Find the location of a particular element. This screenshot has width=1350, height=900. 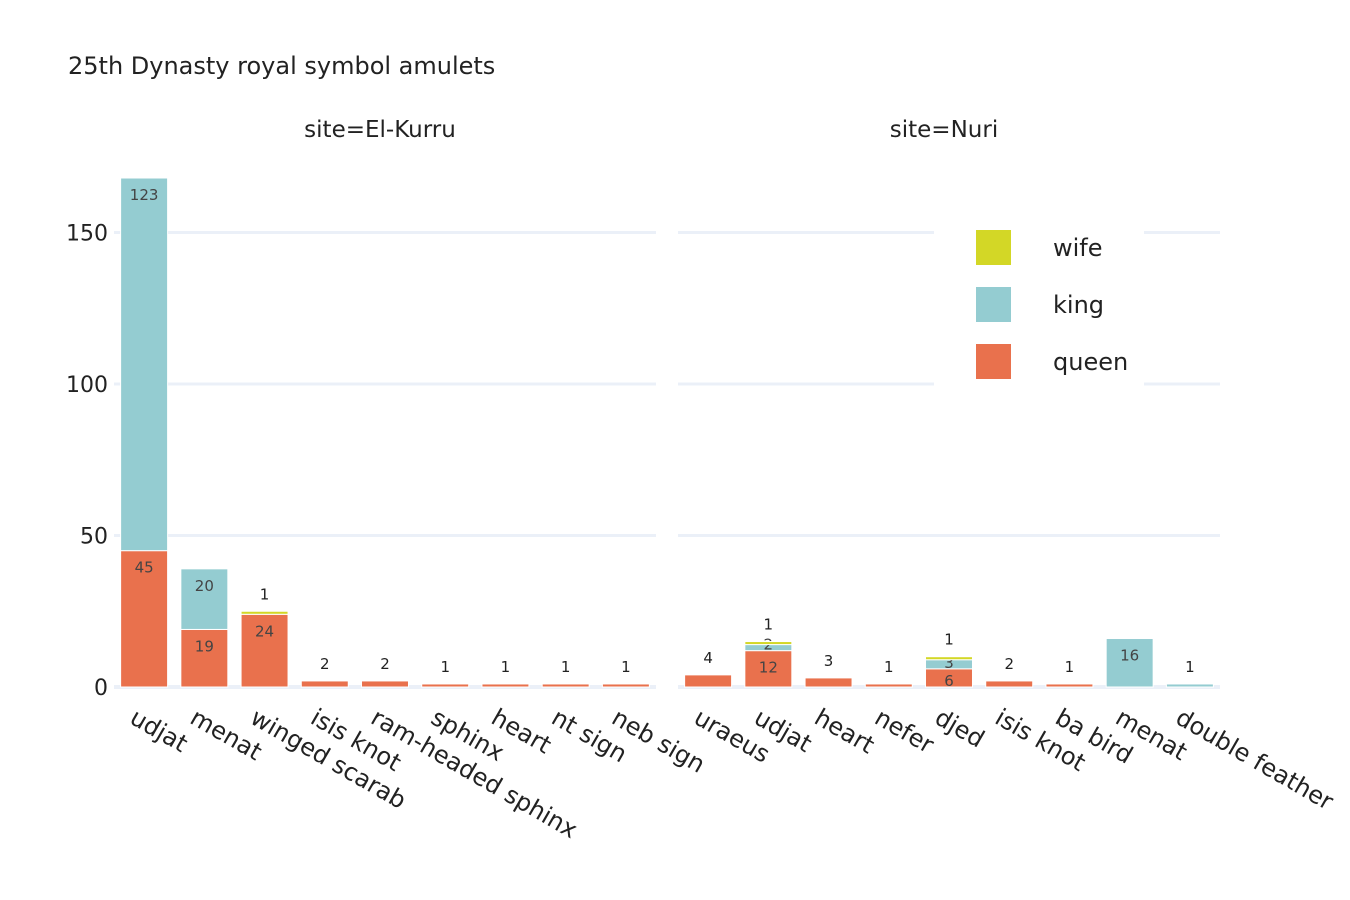

legend: wife king queen is located at coordinates (1039, 303).